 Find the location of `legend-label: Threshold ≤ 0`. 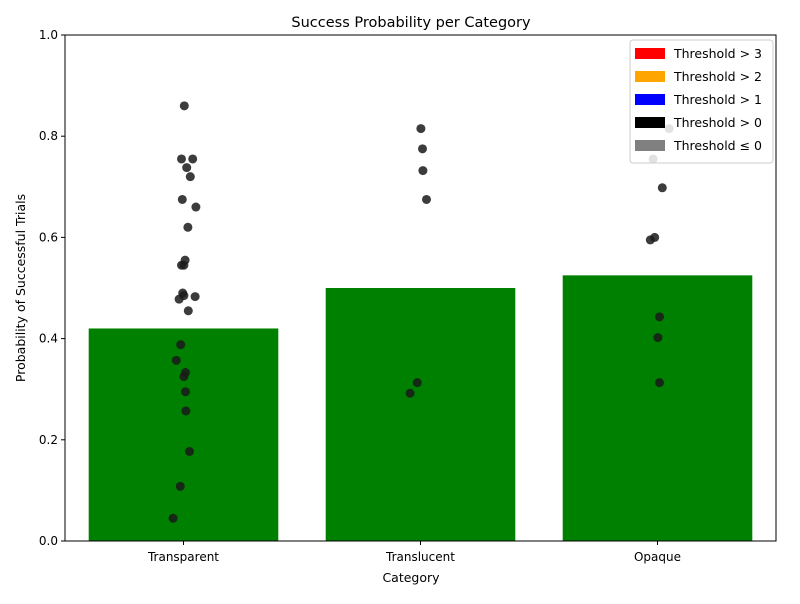

legend-label: Threshold ≤ 0 is located at coordinates (717, 145).